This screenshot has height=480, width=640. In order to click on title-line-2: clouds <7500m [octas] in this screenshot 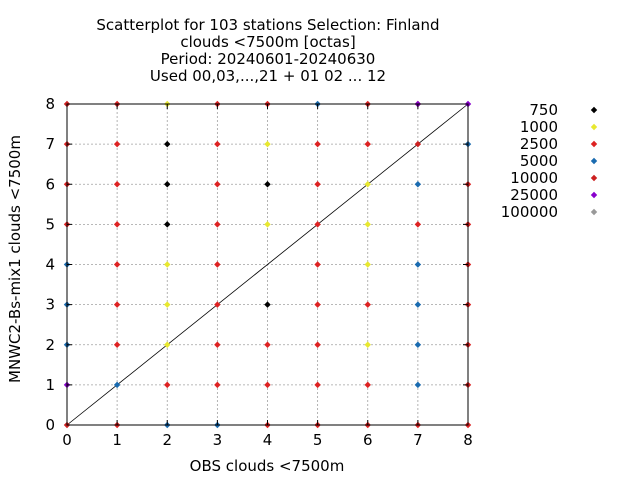, I will do `click(267, 42)`.